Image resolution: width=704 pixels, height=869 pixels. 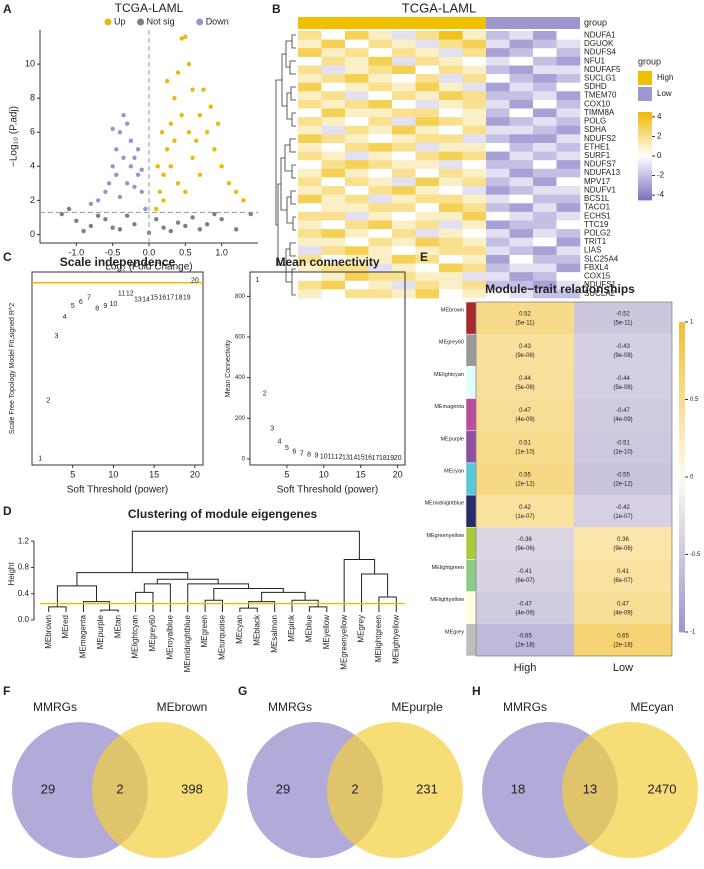 I want to click on point-label: 16, so click(x=162, y=298).